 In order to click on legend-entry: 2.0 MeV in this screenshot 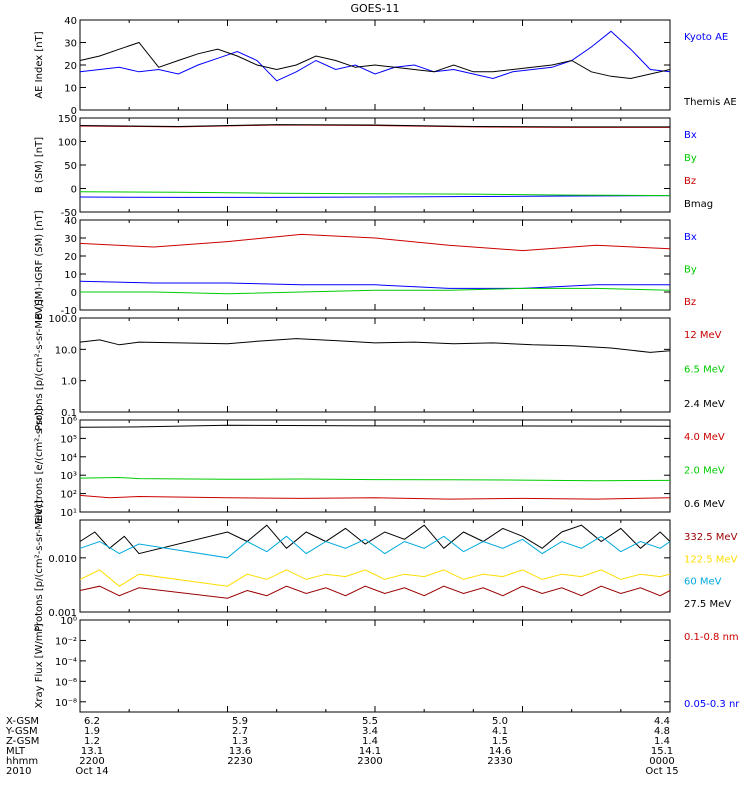, I will do `click(704, 471)`.